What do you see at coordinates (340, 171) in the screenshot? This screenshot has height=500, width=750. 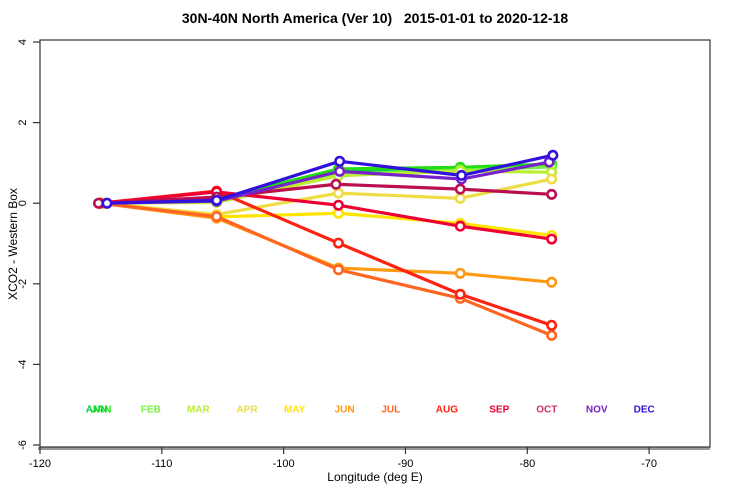 I see `data-point-marker-nov` at bounding box center [340, 171].